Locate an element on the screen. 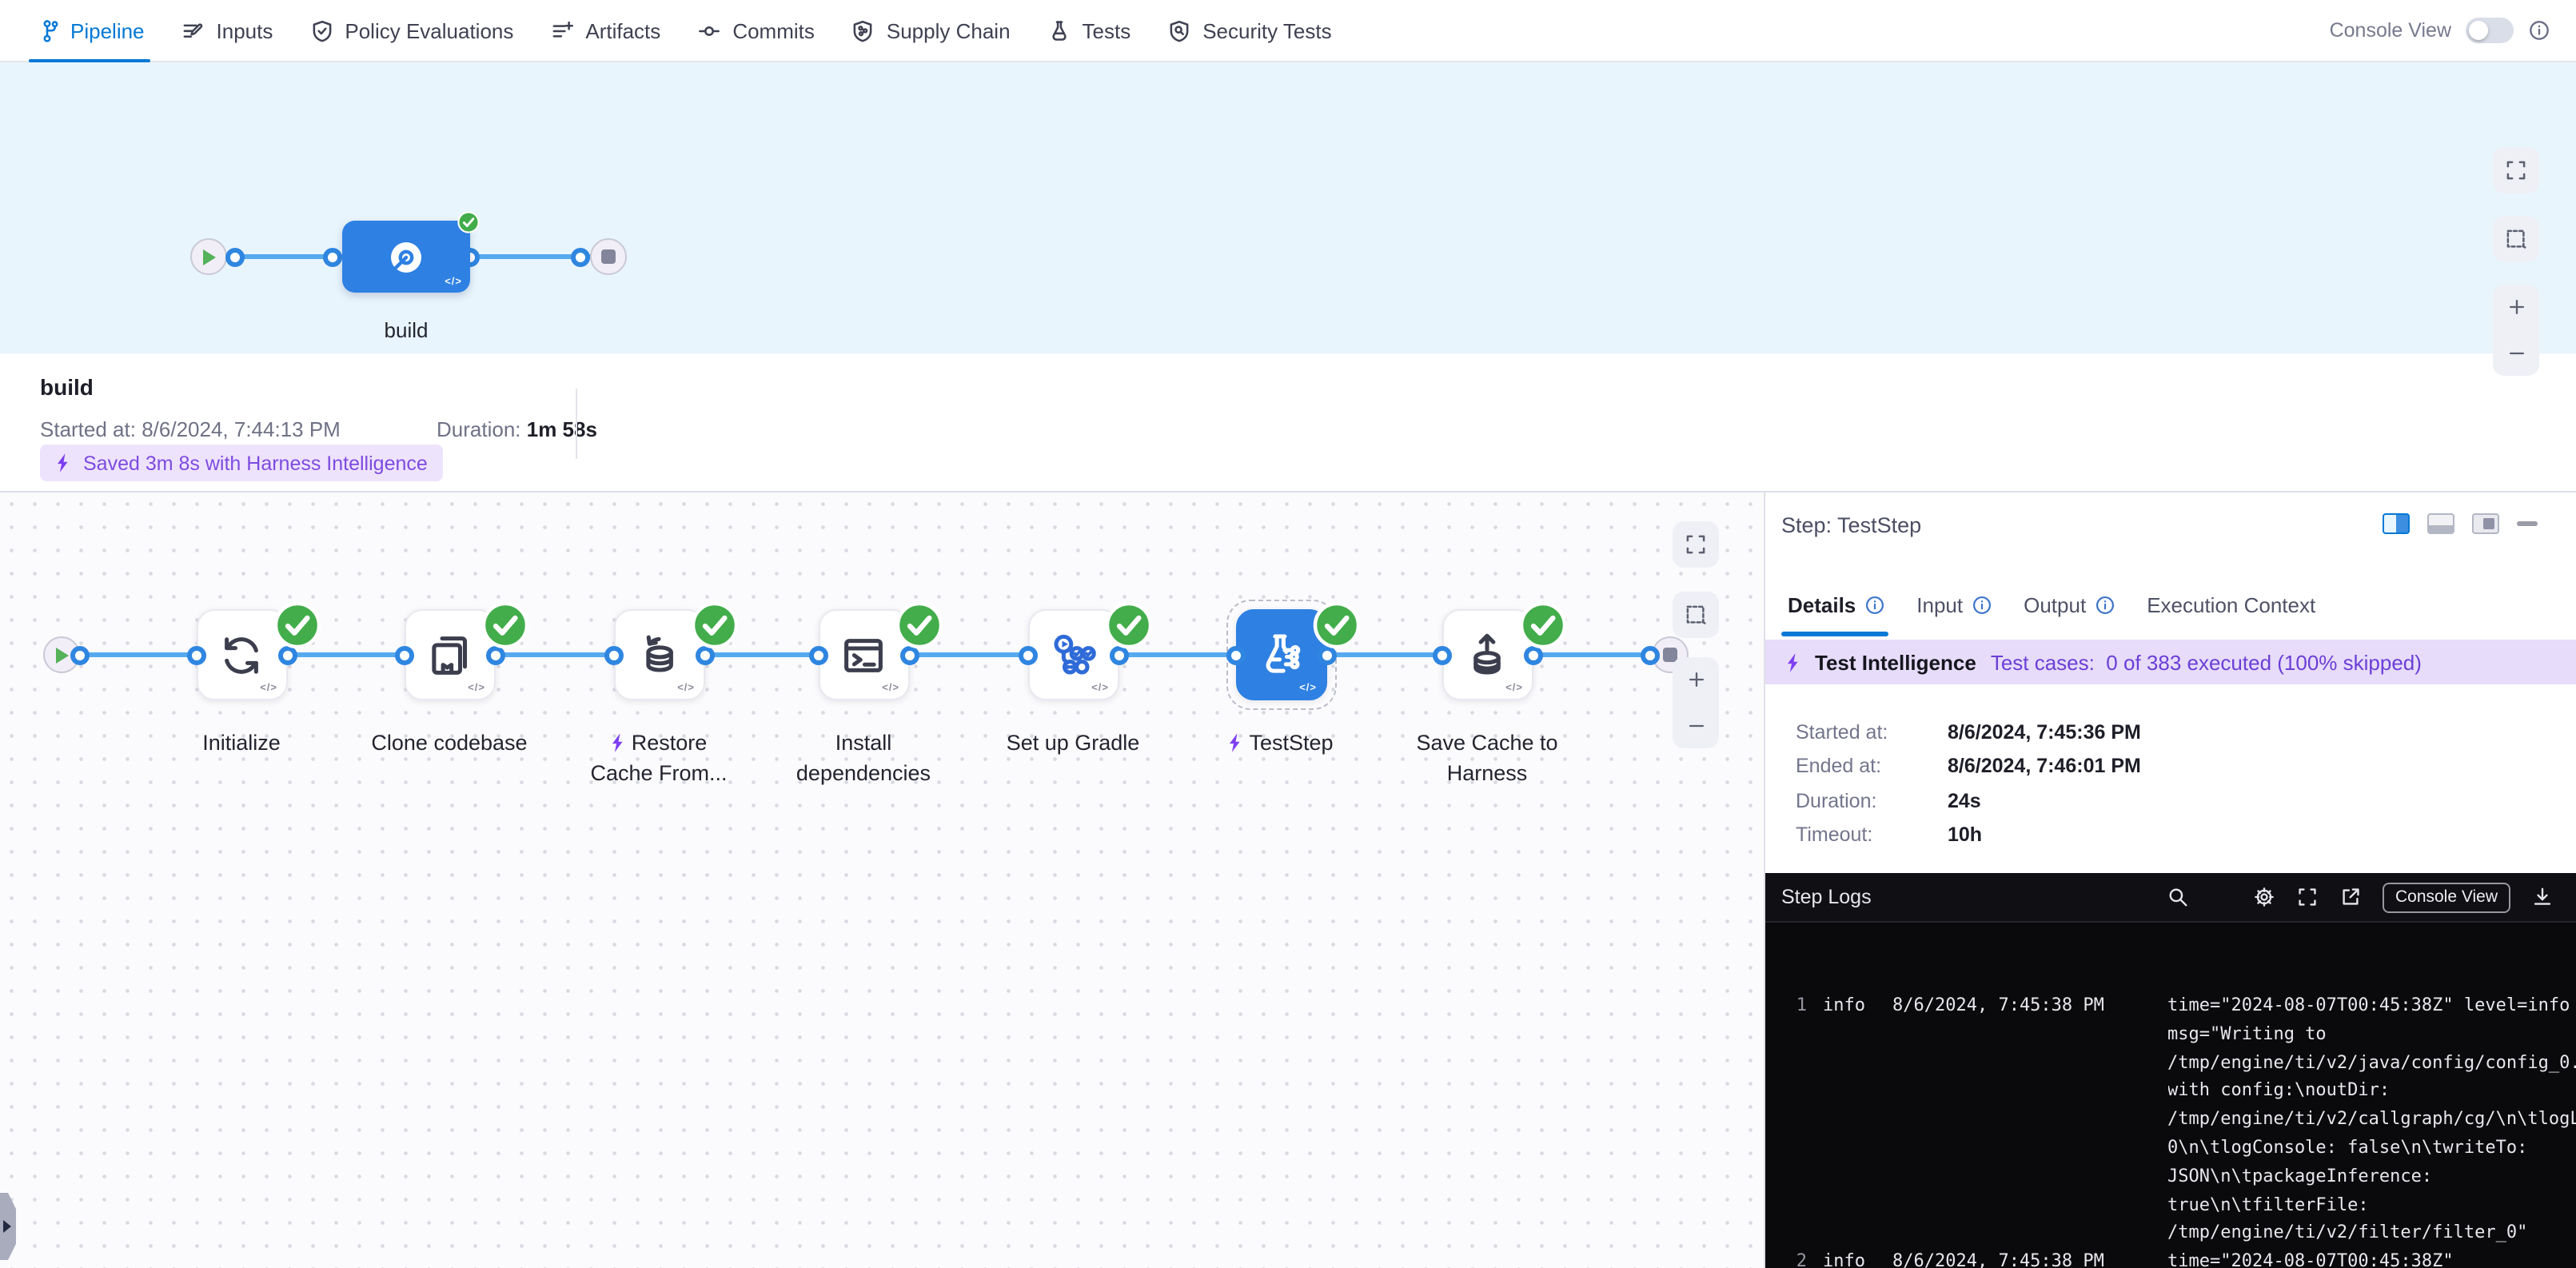 The image size is (2576, 1268). detail-value: 10h is located at coordinates (1966, 834).